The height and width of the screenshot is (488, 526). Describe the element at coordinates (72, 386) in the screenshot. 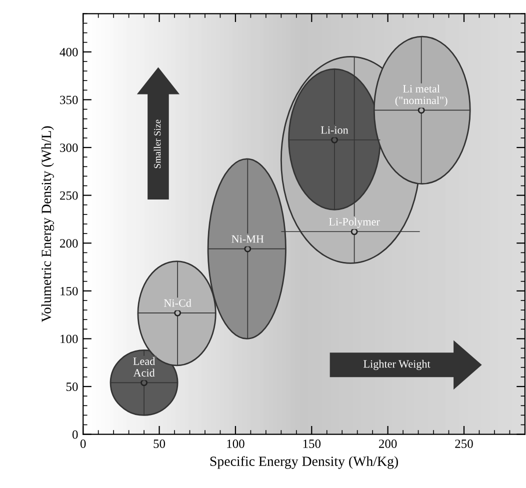

I see `y-tick-label: 50` at that location.